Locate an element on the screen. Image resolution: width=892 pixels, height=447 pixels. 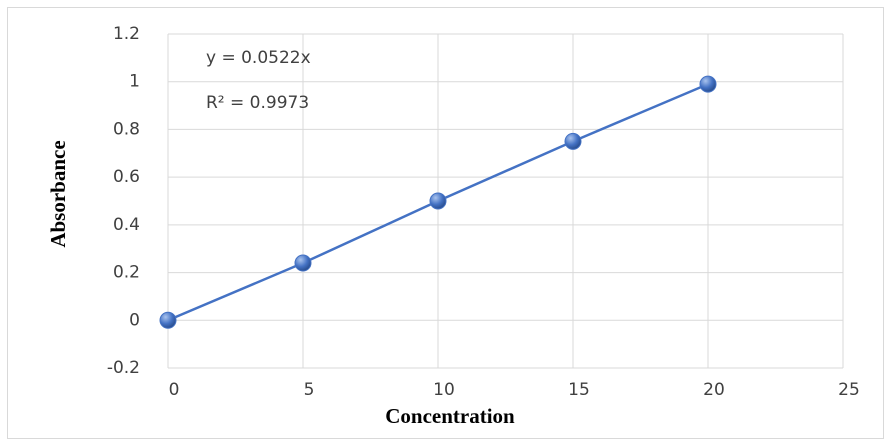
x-tick-label: 5 is located at coordinates (309, 390).